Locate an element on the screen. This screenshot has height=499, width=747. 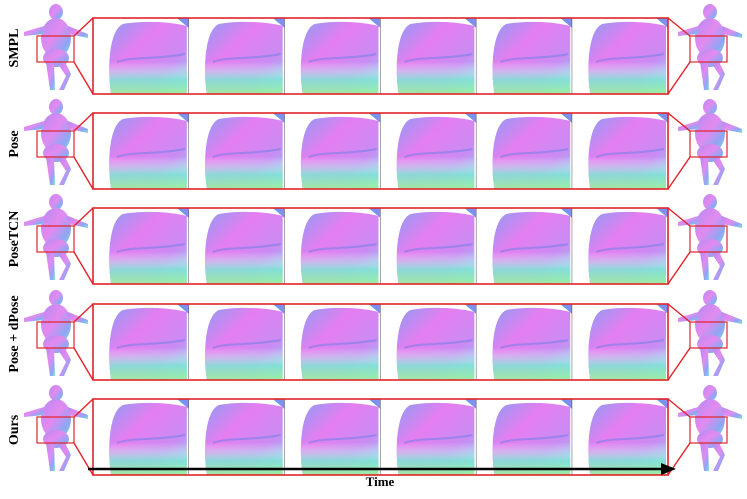
row-label-pose: Pose is located at coordinates (14, 144).